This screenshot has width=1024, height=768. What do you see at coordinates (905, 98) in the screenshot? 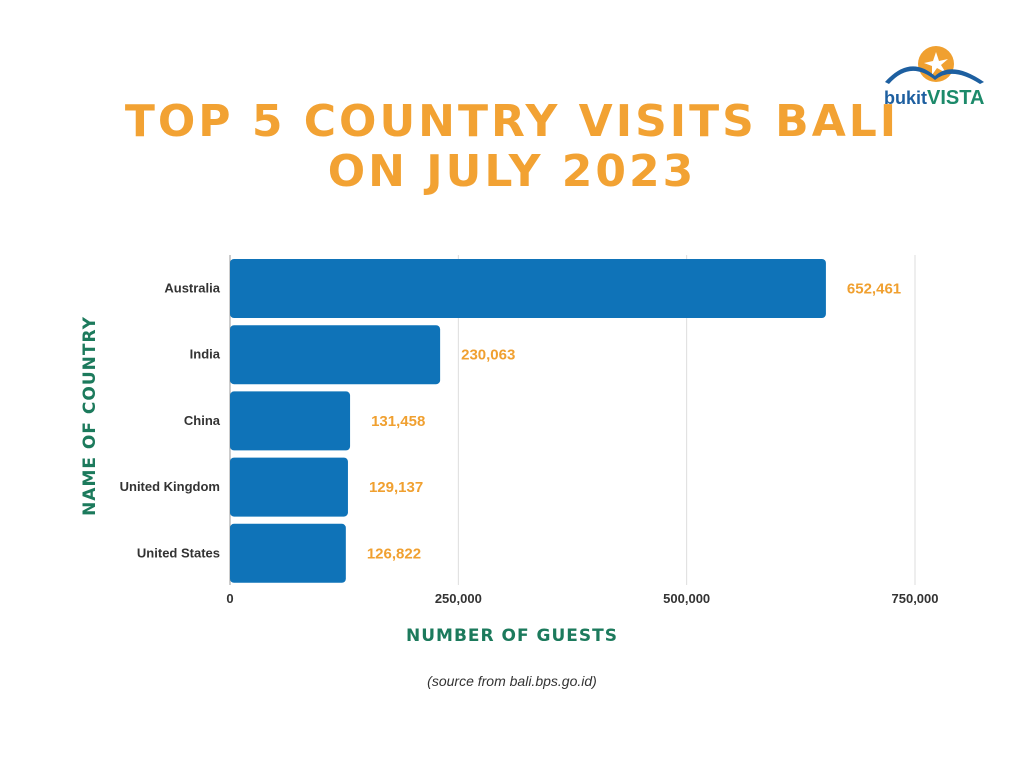
I see `svg-text: bukit` at bounding box center [905, 98].